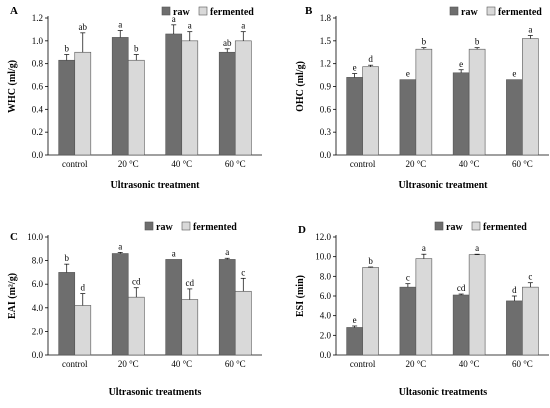 The image size is (550, 408). I want to click on y-tick-label: 0.2, so click(37, 132).